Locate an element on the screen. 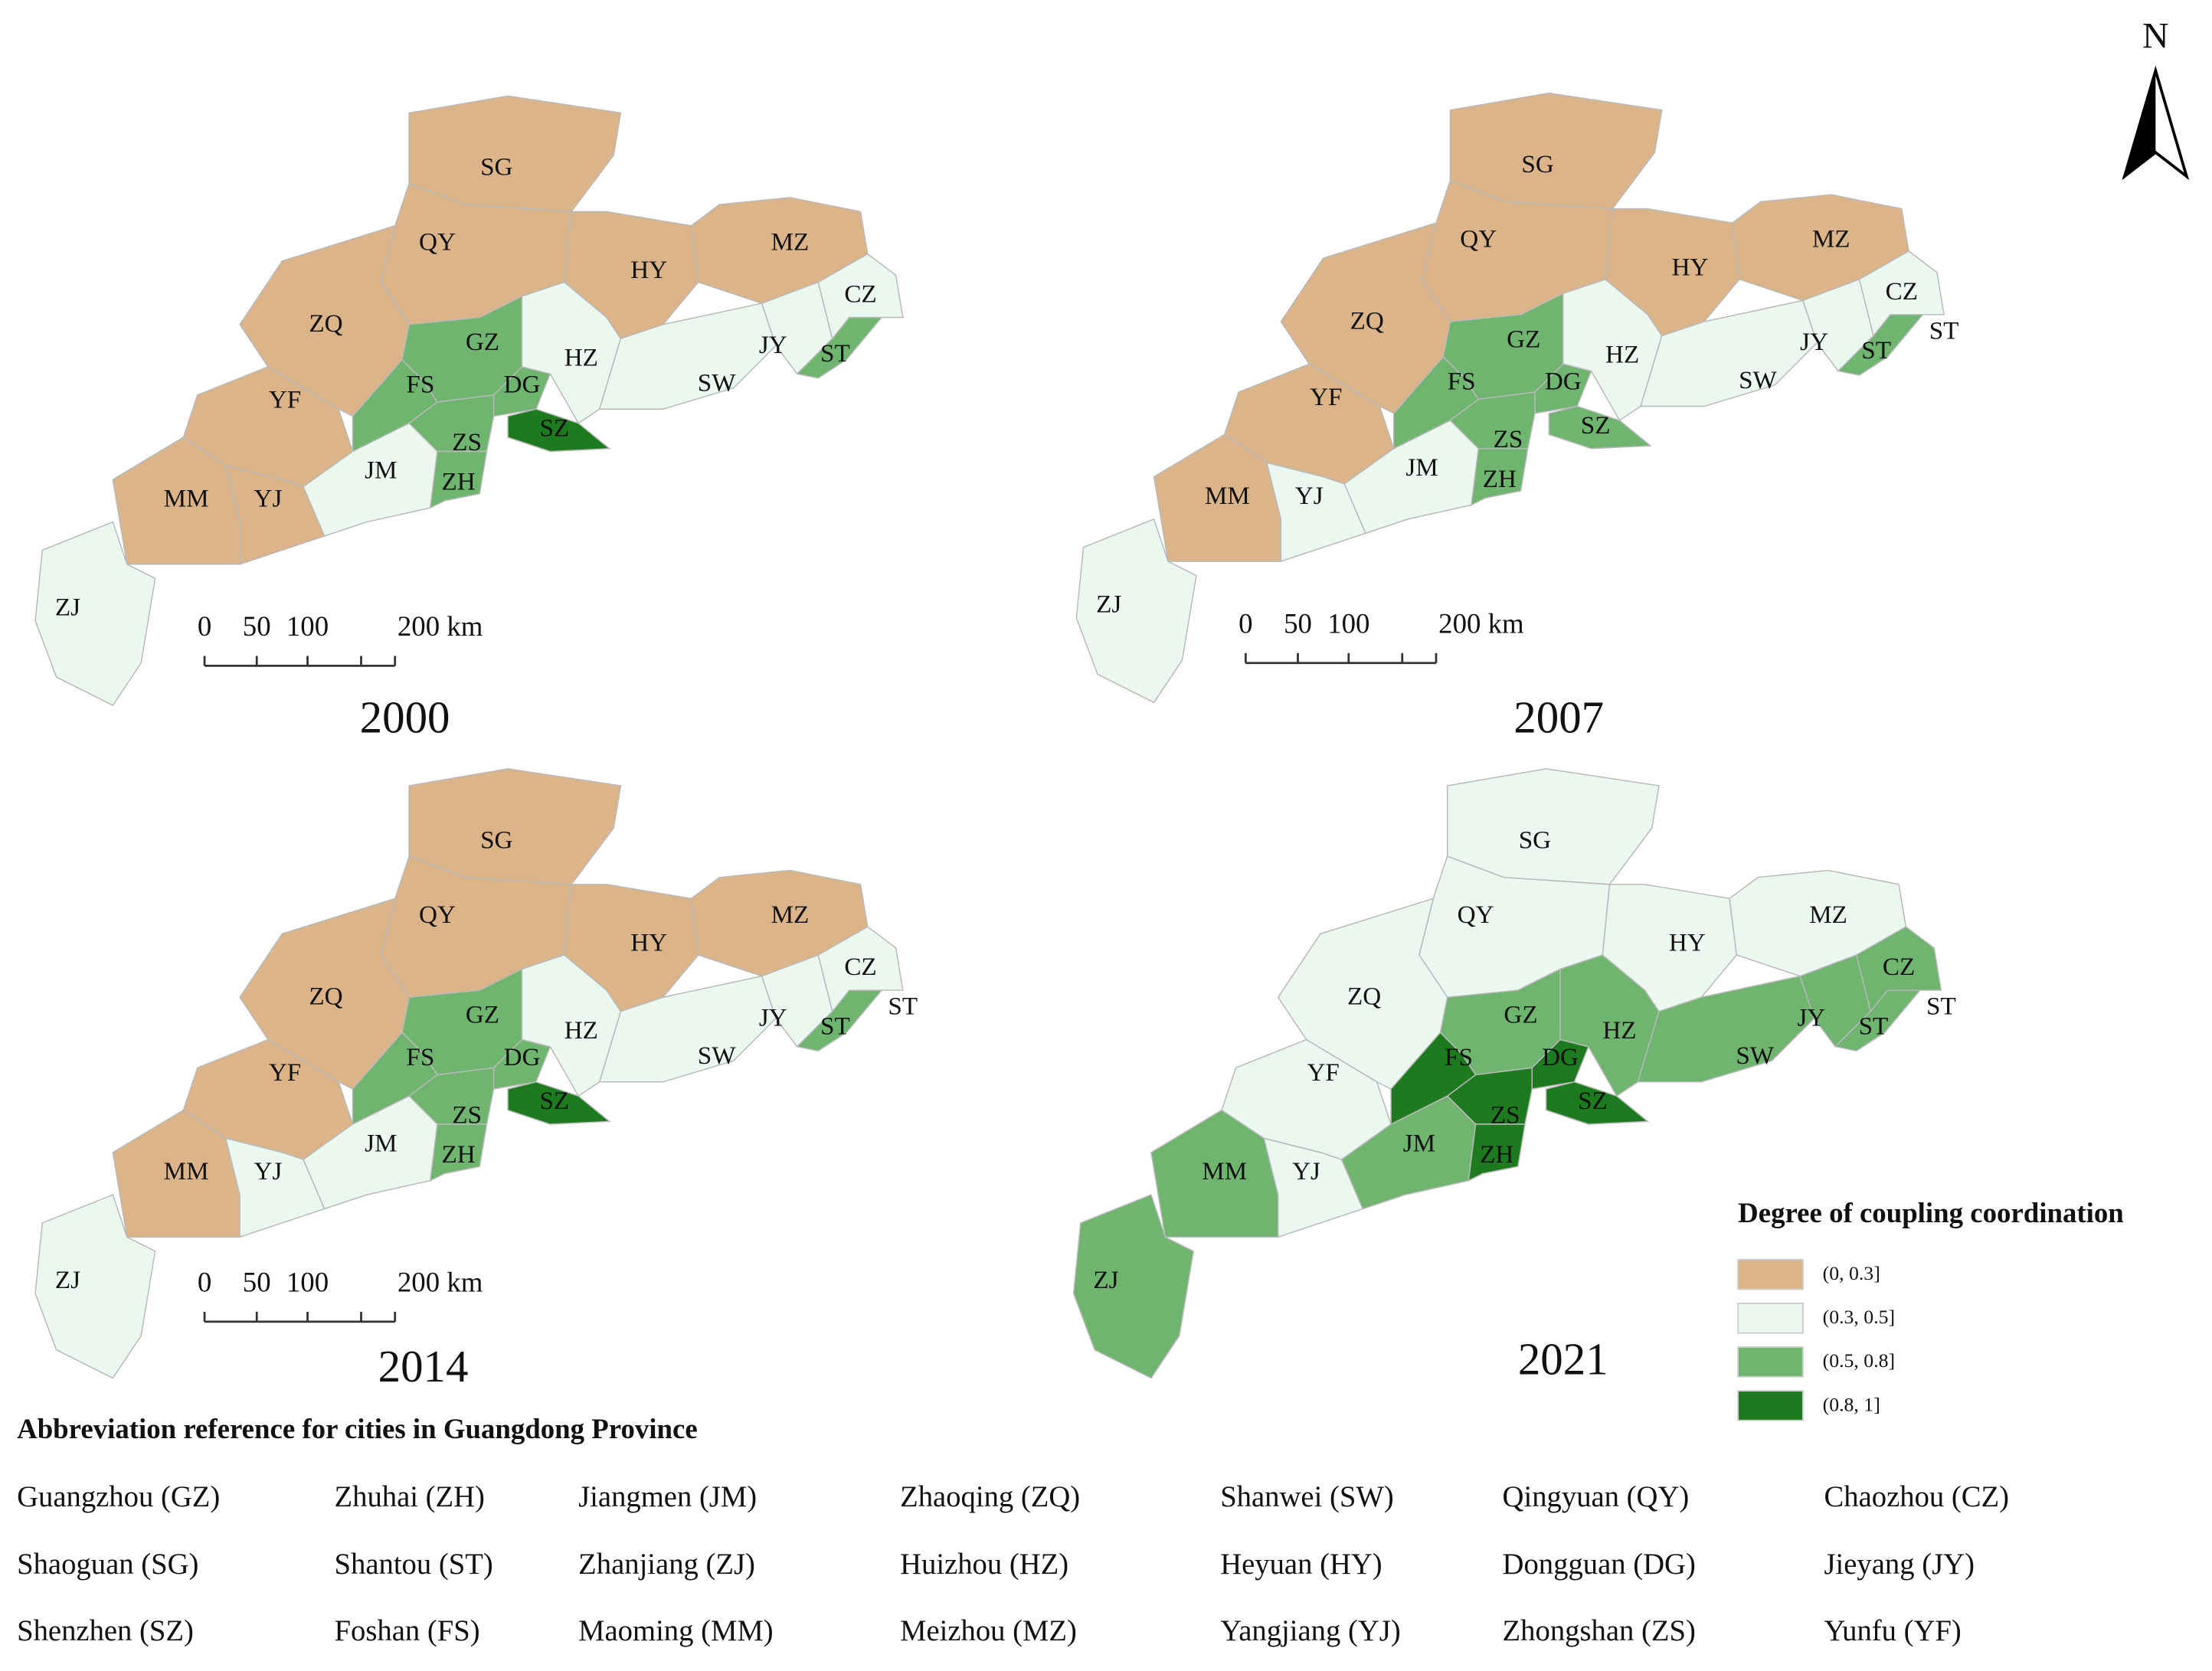  region-label: SZ is located at coordinates (554, 1101).